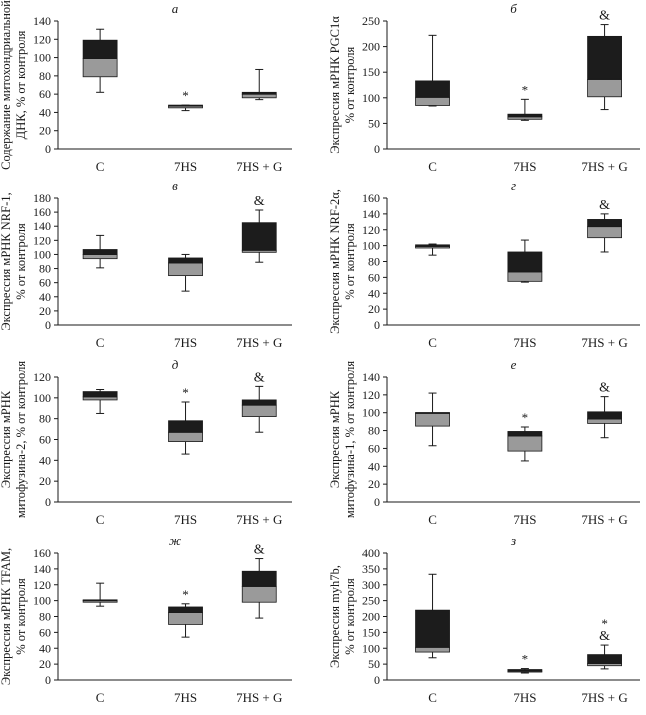 This screenshot has height=715, width=646. Describe the element at coordinates (42, 553) in the screenshot. I see `y-tick-label: 160` at that location.